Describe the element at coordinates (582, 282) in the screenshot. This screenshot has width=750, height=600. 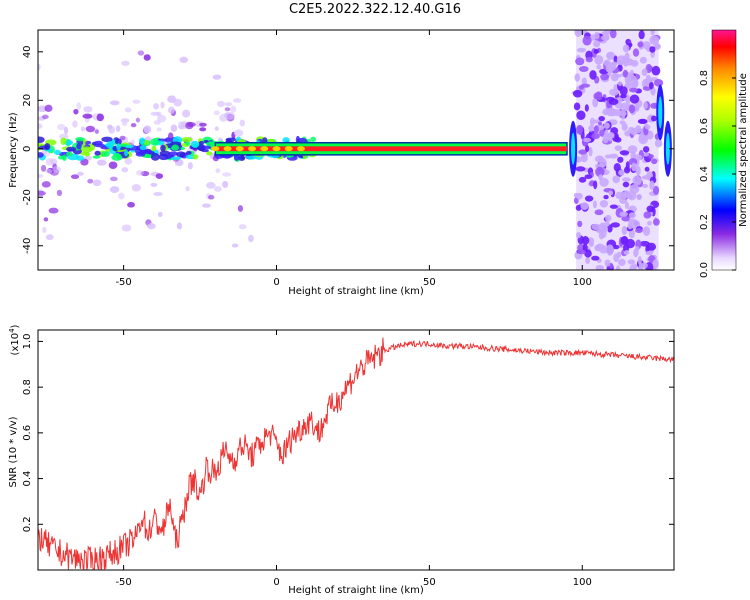
I see `x-tick-label: 100` at that location.